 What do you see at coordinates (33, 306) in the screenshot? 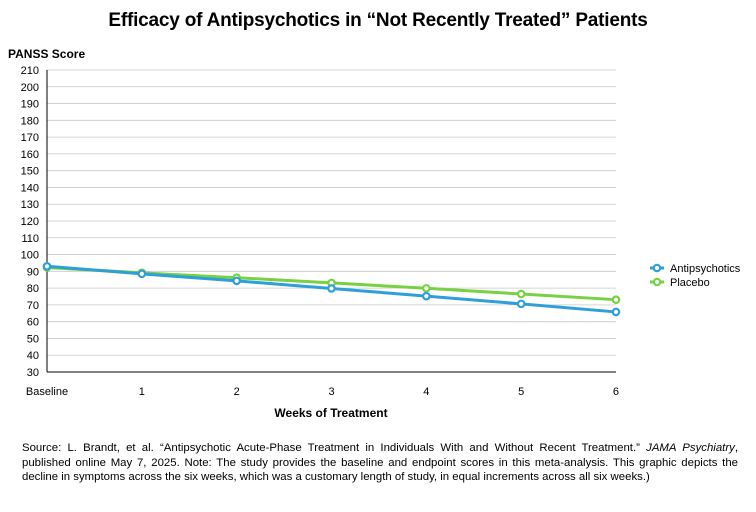
I see `y-tick-label: 70` at bounding box center [33, 306].